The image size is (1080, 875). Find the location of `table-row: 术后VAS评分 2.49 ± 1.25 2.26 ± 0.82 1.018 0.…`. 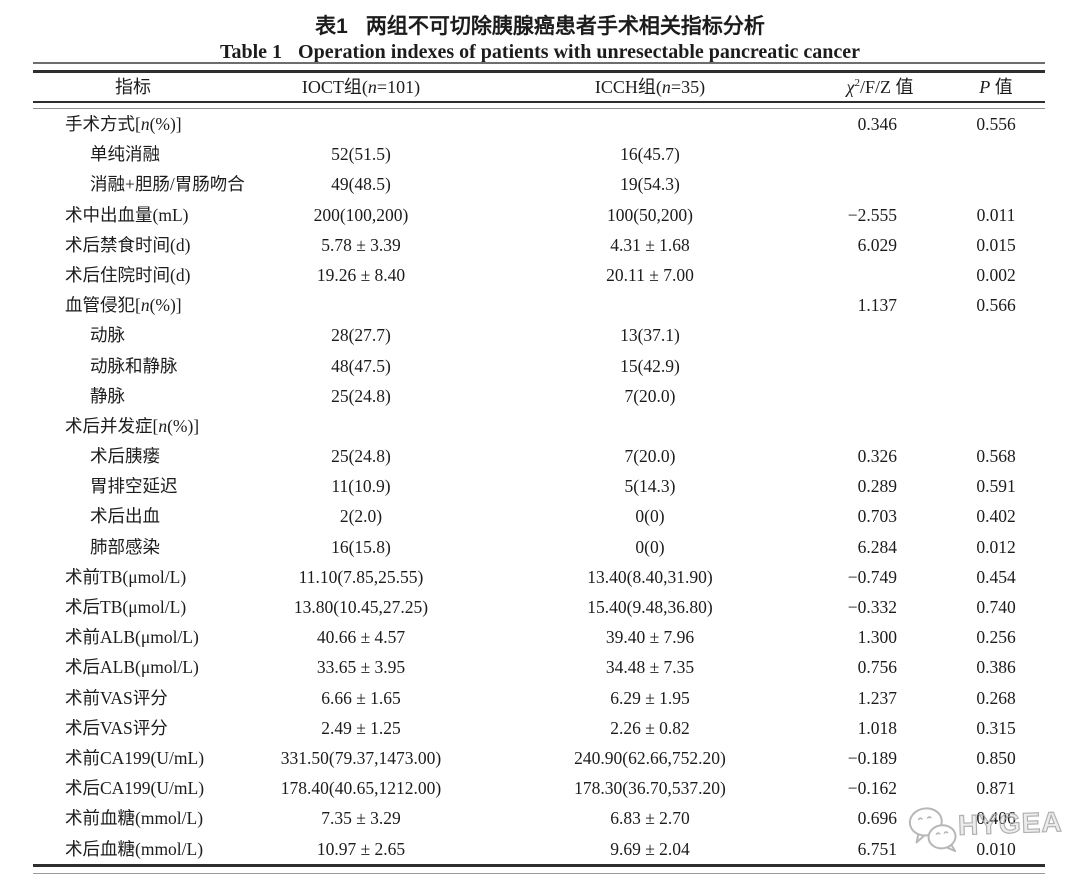

table-row: 术后VAS评分 2.49 ± 1.25 2.26 ± 0.82 1.018 0.… is located at coordinates (539, 728).